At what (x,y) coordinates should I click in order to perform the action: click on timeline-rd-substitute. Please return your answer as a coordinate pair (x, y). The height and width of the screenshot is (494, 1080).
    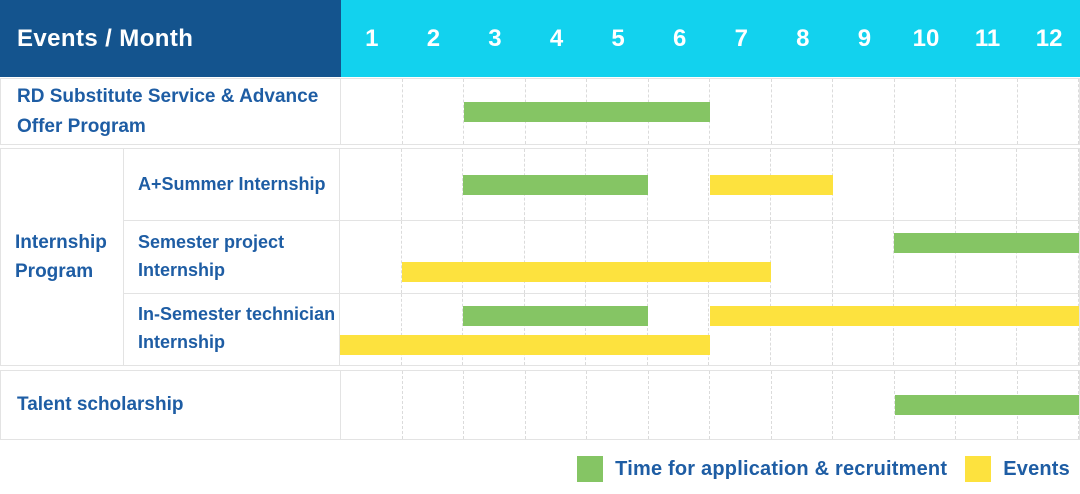
    Looking at the image, I should click on (710, 111).